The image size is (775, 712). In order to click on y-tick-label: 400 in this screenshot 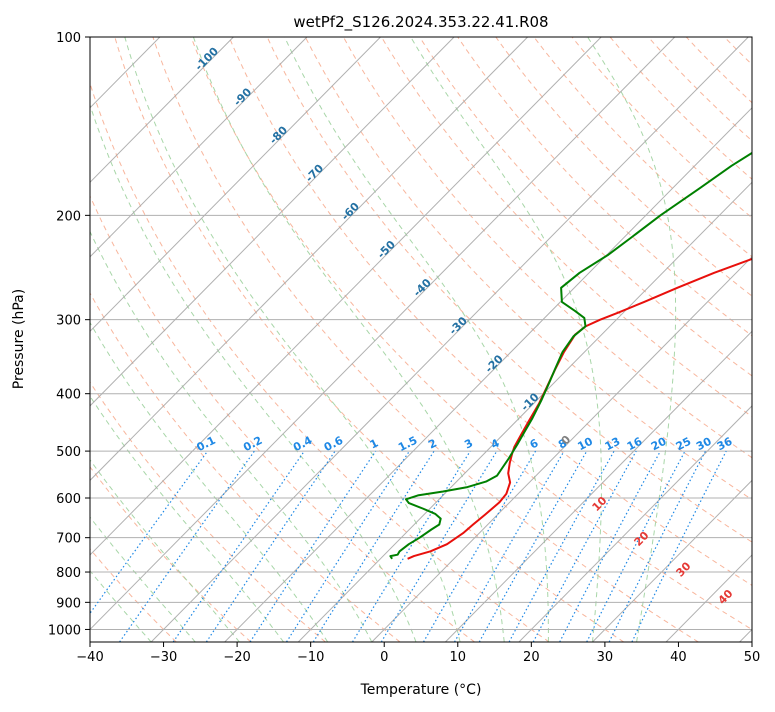, I will do `click(68, 395)`.